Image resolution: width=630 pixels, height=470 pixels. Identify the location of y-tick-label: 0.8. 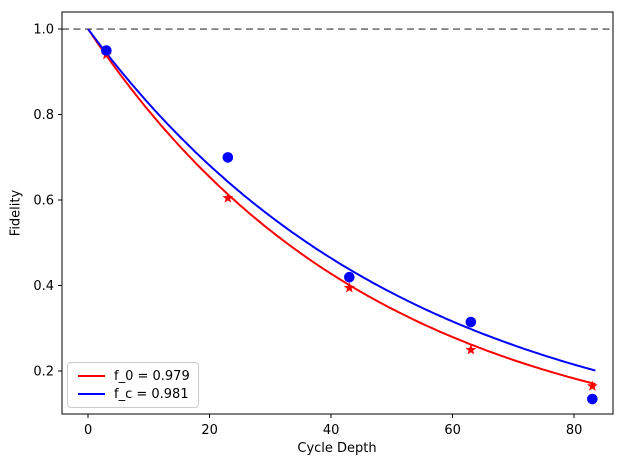
(43, 115).